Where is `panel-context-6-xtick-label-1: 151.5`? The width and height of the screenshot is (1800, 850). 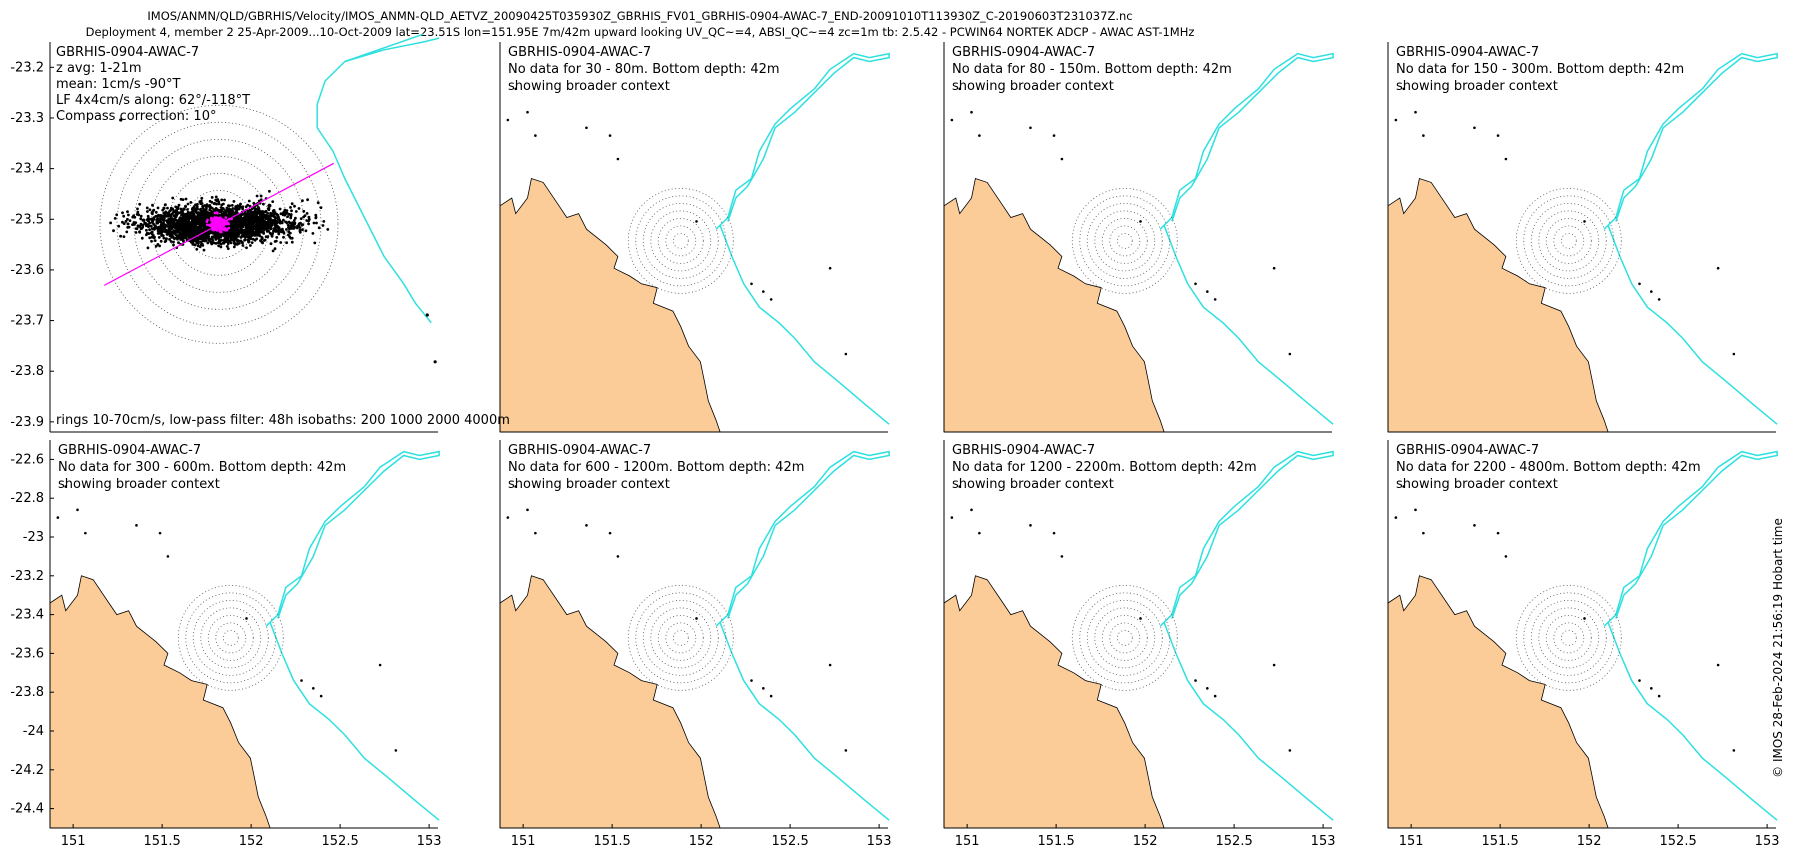
panel-context-6-xtick-label-1: 151.5 is located at coordinates (1056, 841).